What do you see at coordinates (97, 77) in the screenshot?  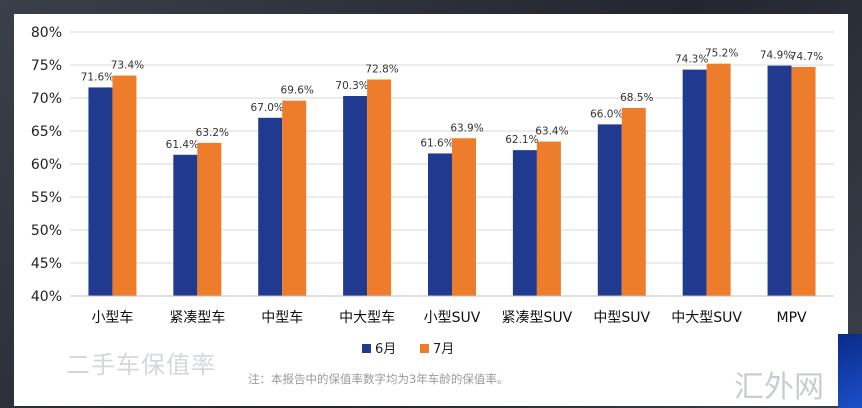 I see `data-label: 71.6%` at bounding box center [97, 77].